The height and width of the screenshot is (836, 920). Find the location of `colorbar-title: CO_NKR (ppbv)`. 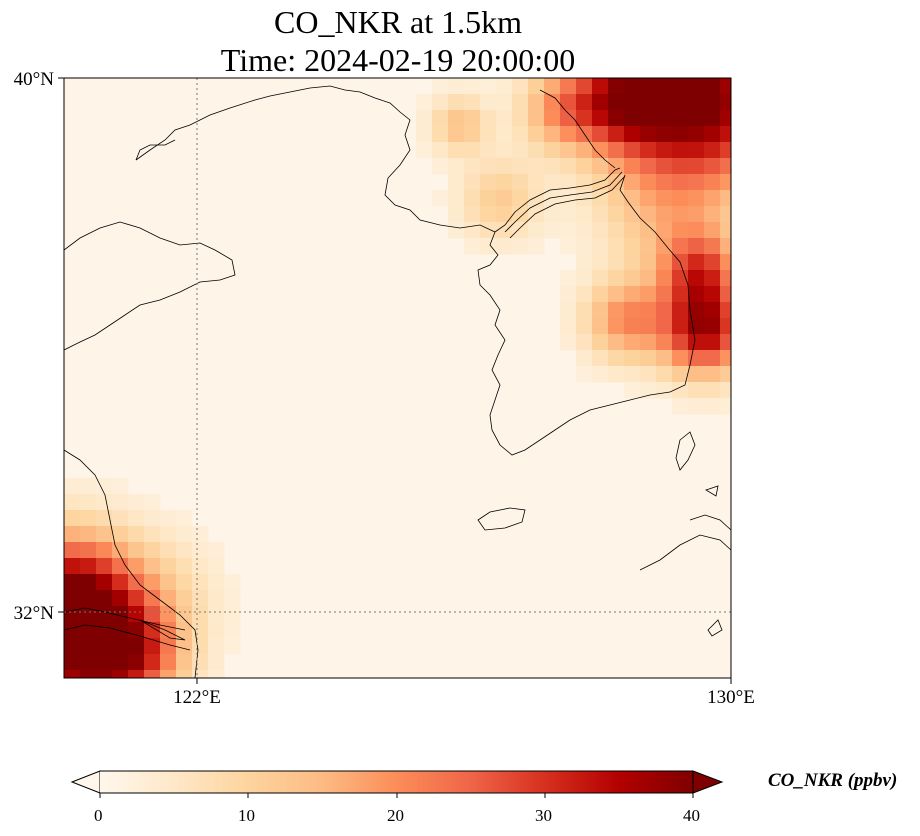

colorbar-title: CO_NKR (ppbv) is located at coordinates (833, 780).